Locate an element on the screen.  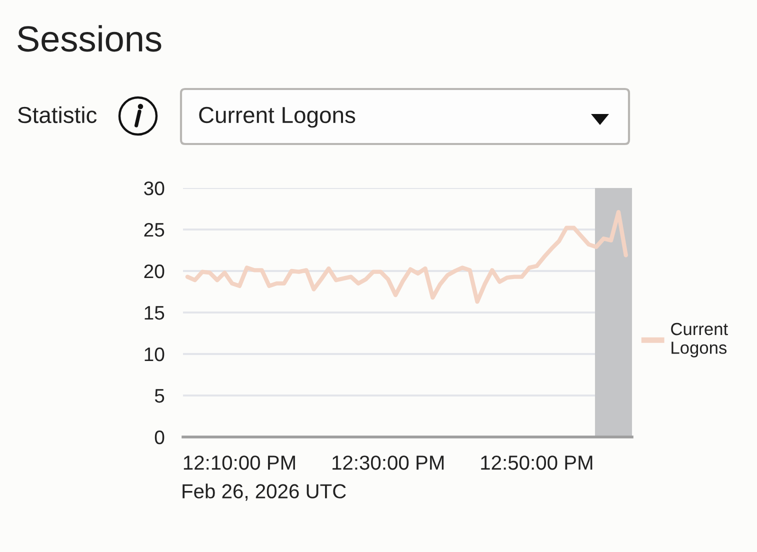
line-series is located at coordinates (406, 257).